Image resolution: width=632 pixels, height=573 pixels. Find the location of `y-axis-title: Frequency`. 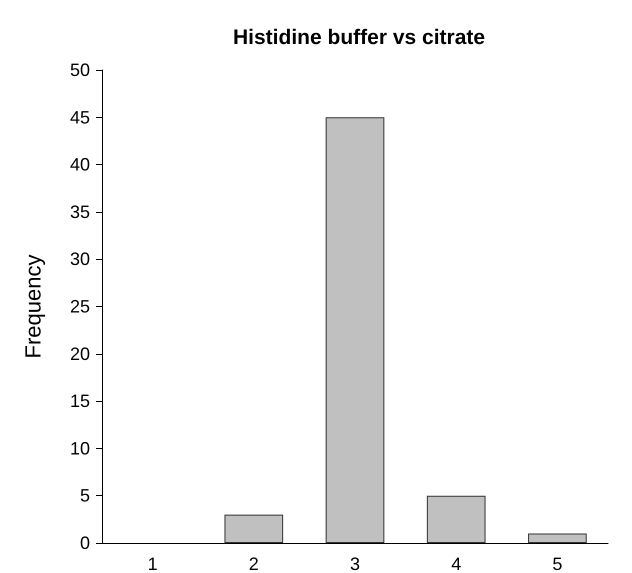

y-axis-title: Frequency is located at coordinates (33, 306).